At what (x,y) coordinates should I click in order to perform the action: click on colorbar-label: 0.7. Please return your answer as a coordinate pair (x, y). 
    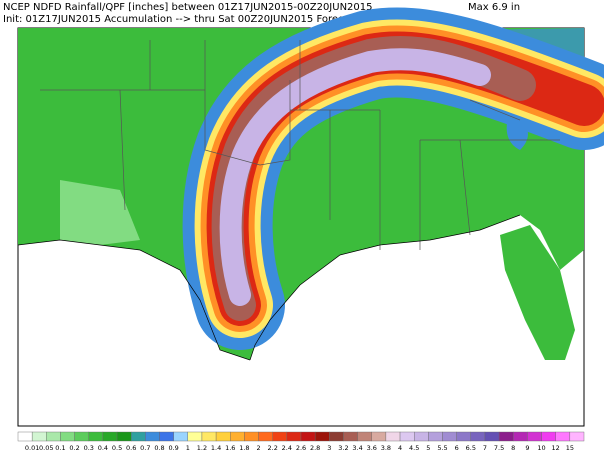
    Looking at the image, I should click on (145, 448).